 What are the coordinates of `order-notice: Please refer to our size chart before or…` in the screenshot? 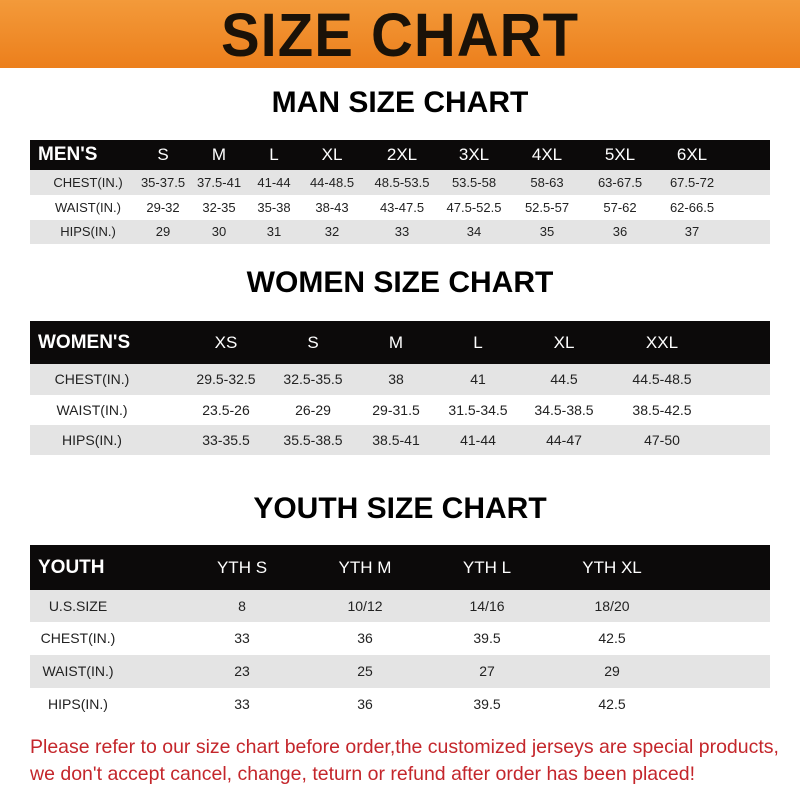 It's located at (404, 760).